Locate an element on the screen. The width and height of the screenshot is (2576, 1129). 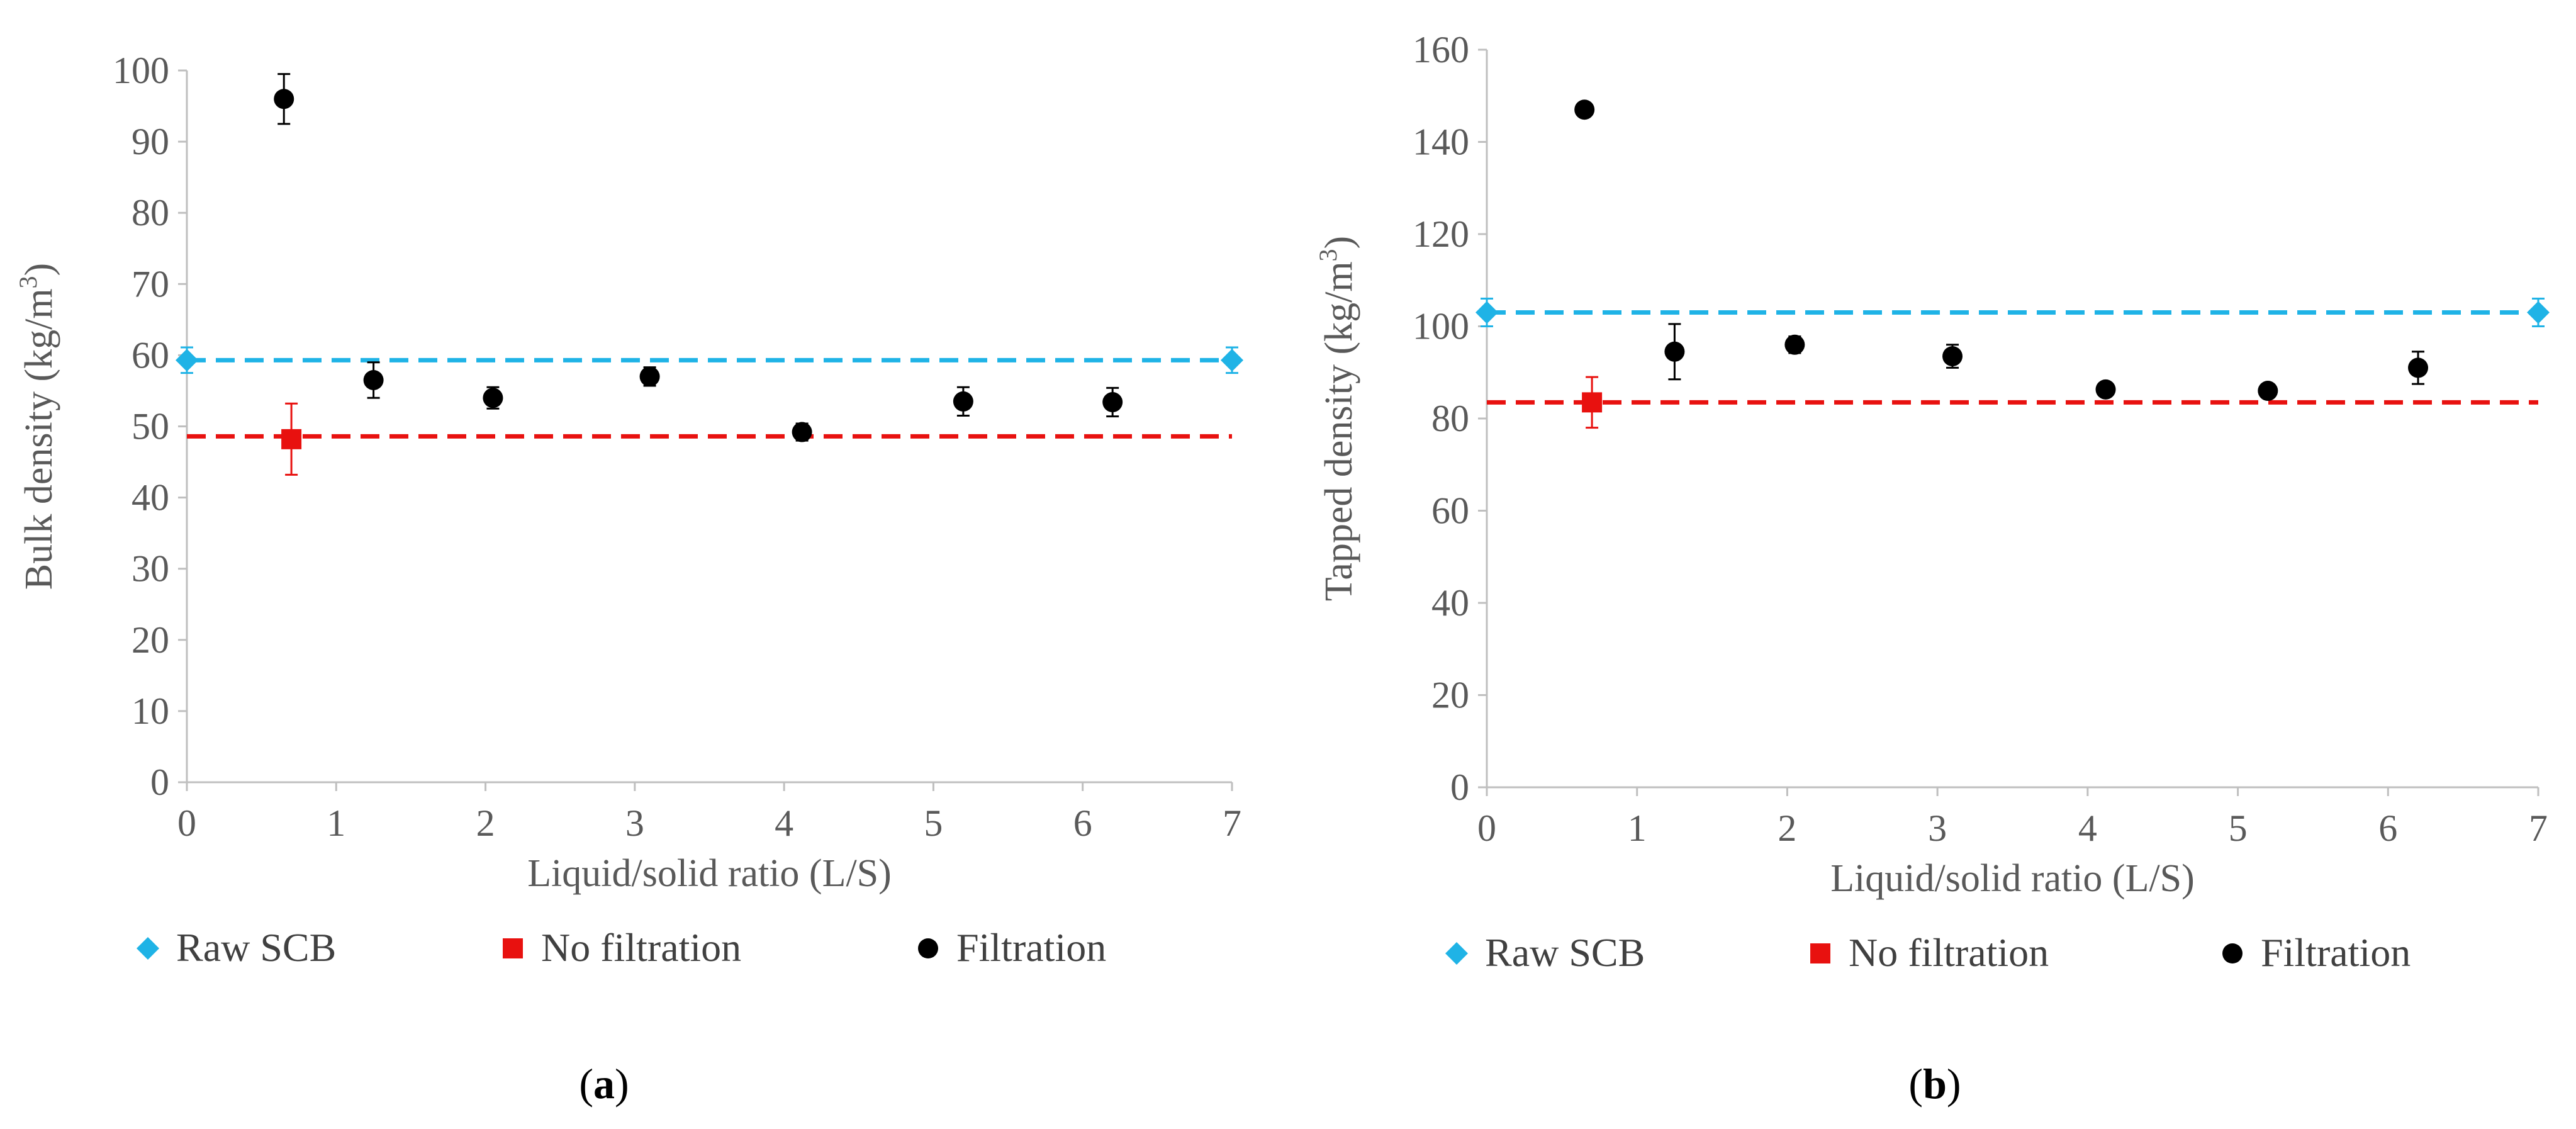
y-tick-label: 10 is located at coordinates (150, 711).